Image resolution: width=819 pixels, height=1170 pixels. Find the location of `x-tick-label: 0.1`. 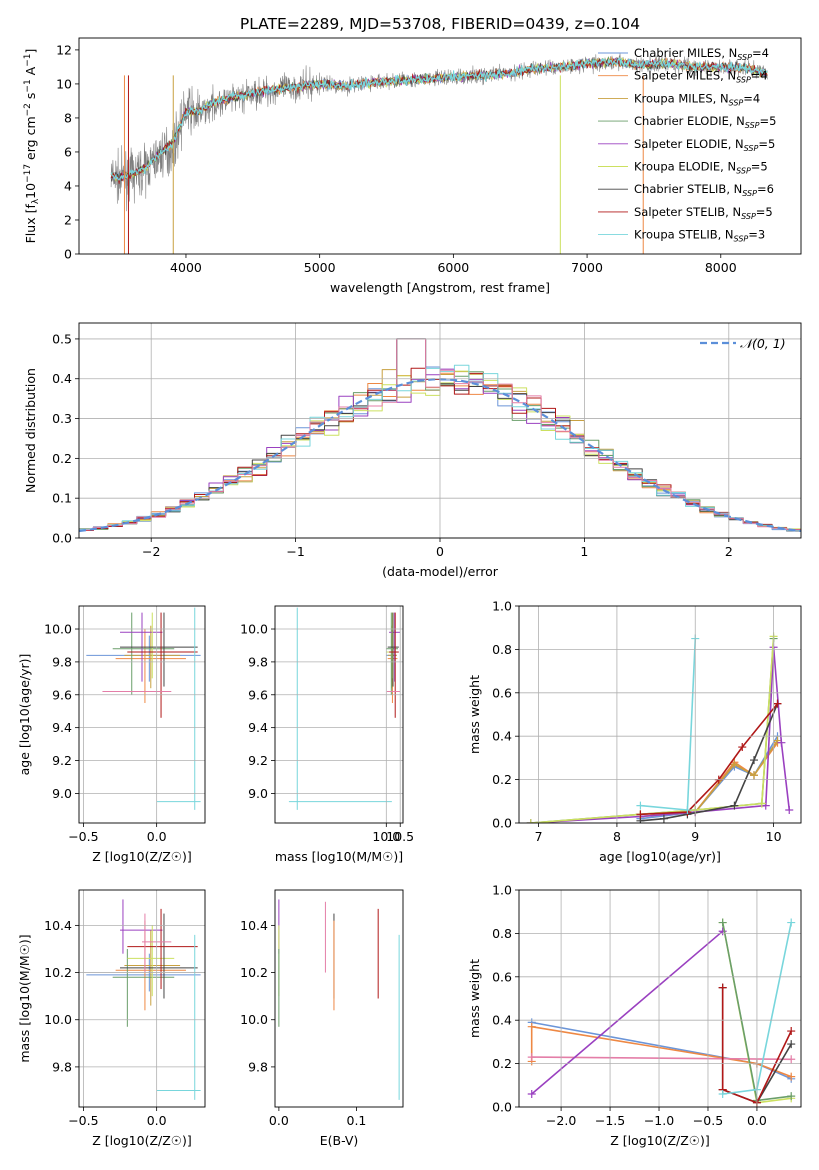

x-tick-label: 0.1 is located at coordinates (357, 1120).